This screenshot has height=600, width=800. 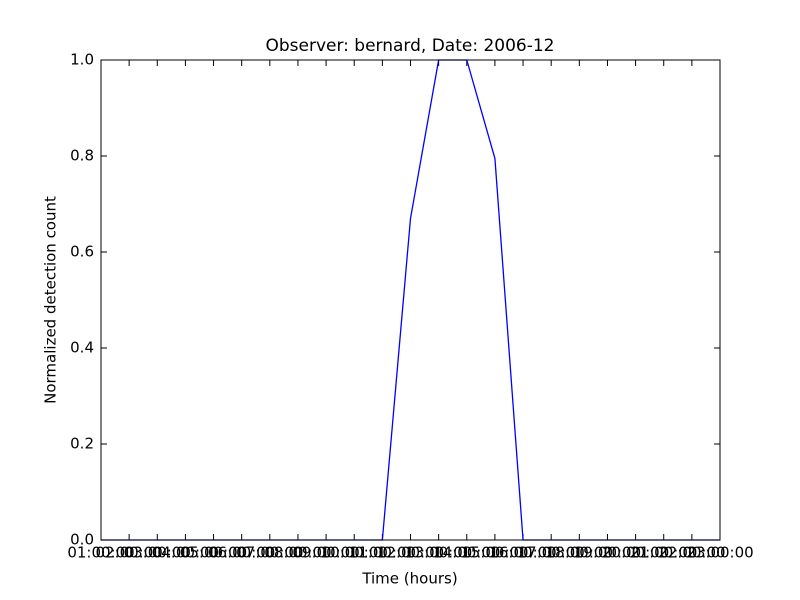 What do you see at coordinates (82, 252) in the screenshot?
I see `y-tick-label: 0.6` at bounding box center [82, 252].